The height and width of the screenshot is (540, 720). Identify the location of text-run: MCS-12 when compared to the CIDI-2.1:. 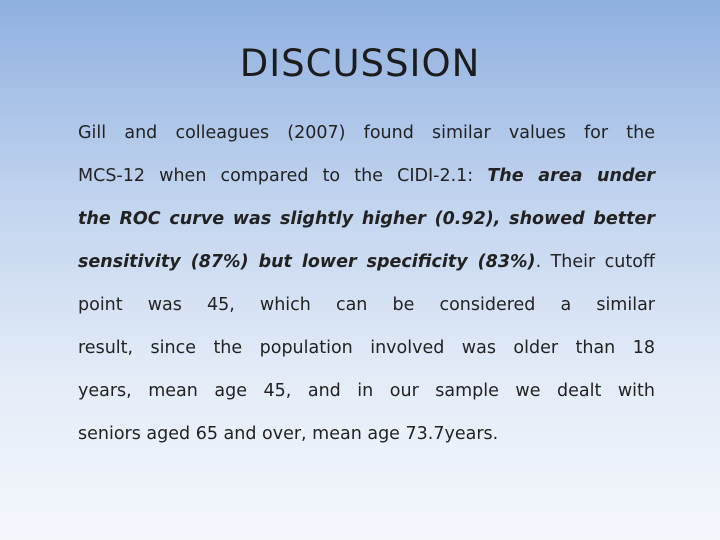
(283, 176).